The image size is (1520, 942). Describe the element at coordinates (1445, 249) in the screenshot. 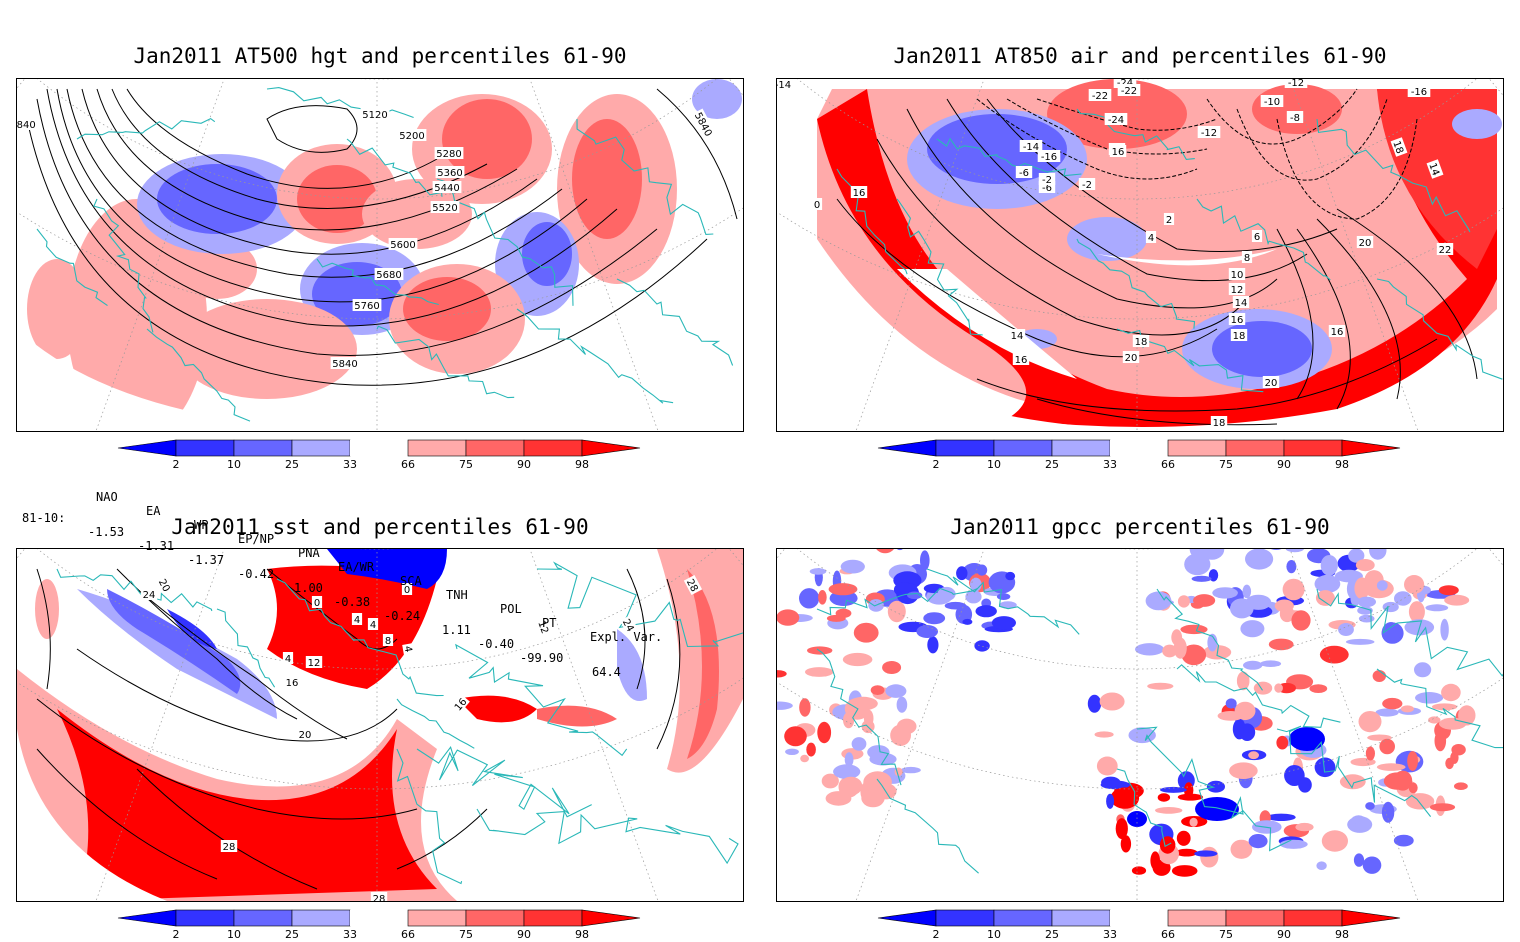

I see `contour-label: 22` at that location.